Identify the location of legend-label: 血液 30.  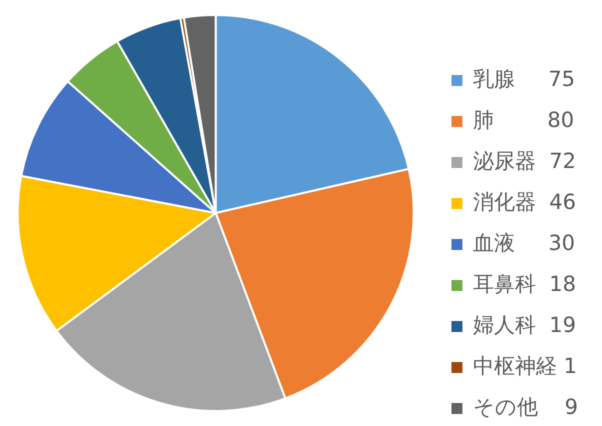
(524, 242).